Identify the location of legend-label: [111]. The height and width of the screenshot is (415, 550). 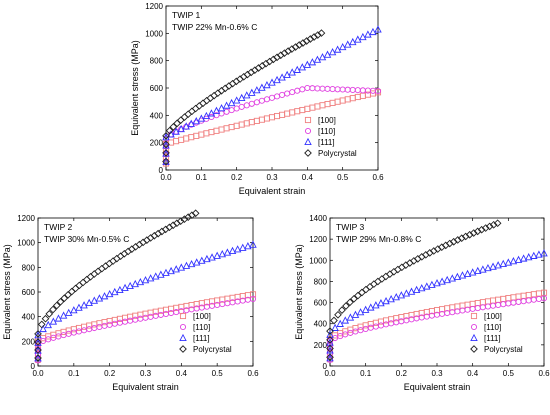
(492, 338).